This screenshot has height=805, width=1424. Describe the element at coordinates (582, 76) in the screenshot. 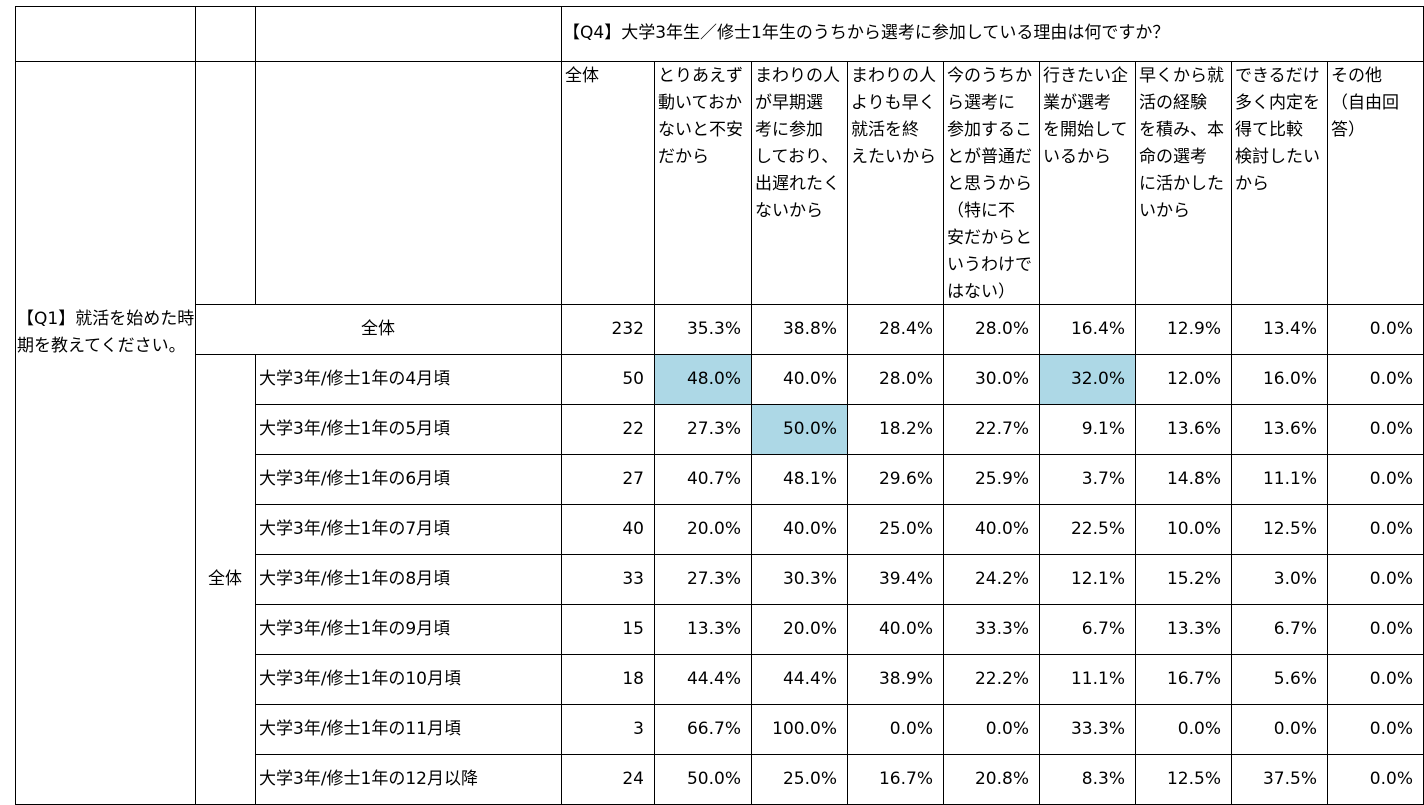

I see `column-header-line: 全体` at that location.